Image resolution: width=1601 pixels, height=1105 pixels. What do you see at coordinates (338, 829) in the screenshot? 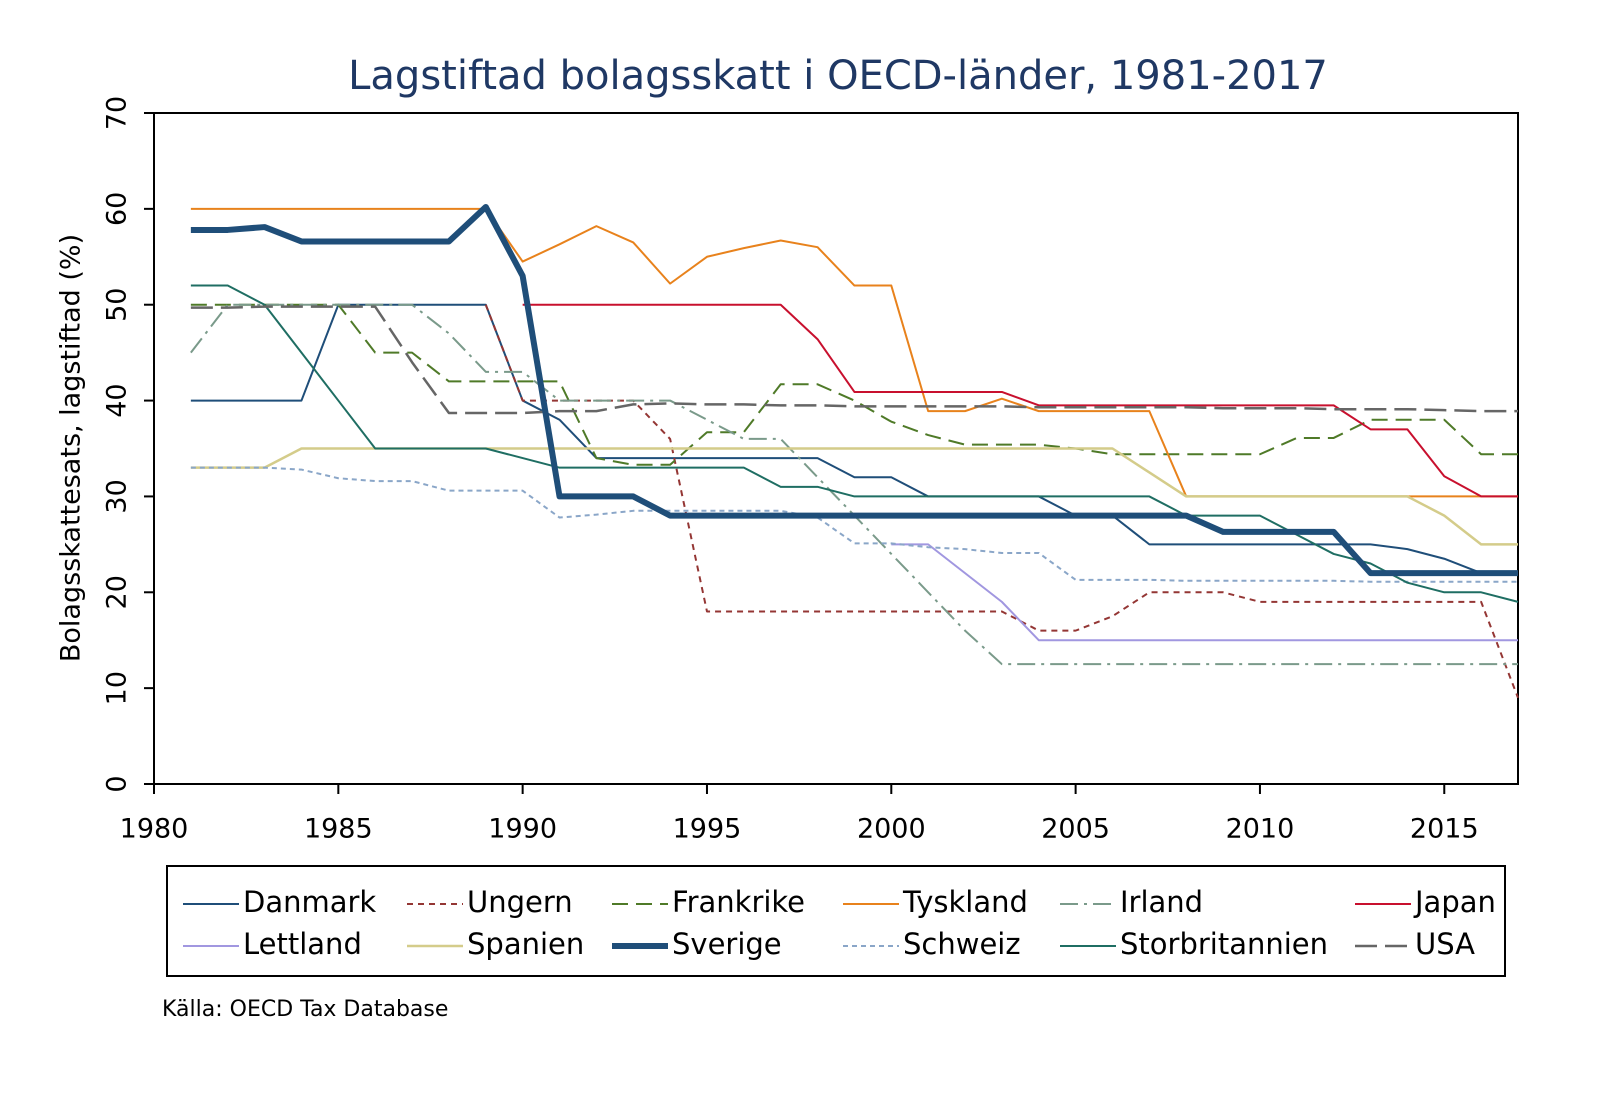
I see `x-tick-label: 1985` at bounding box center [338, 829].